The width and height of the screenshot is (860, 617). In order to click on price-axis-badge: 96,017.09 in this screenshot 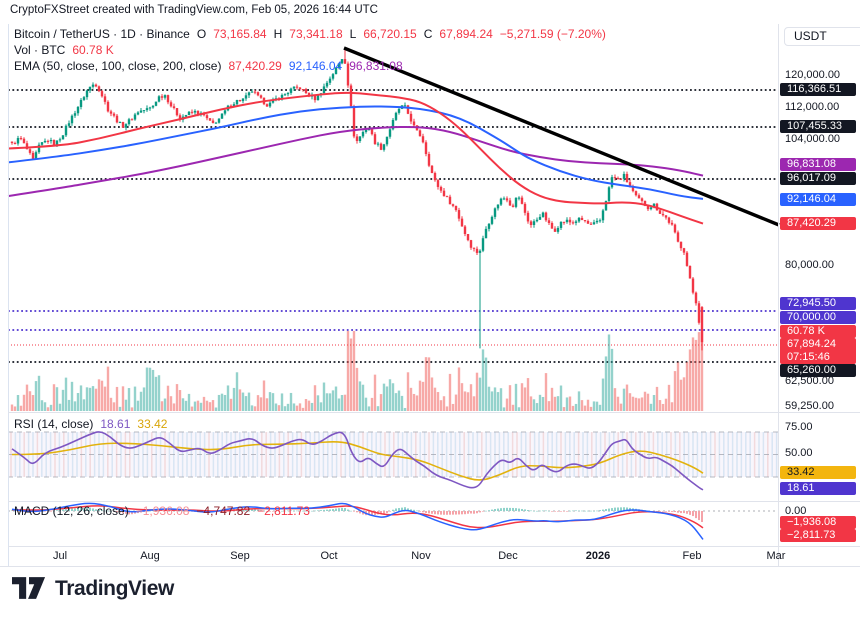, I will do `click(818, 178)`.